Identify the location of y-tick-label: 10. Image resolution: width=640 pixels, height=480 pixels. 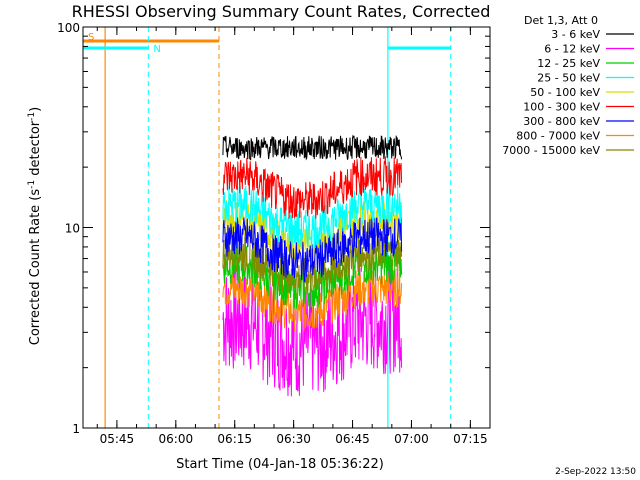
(72, 229).